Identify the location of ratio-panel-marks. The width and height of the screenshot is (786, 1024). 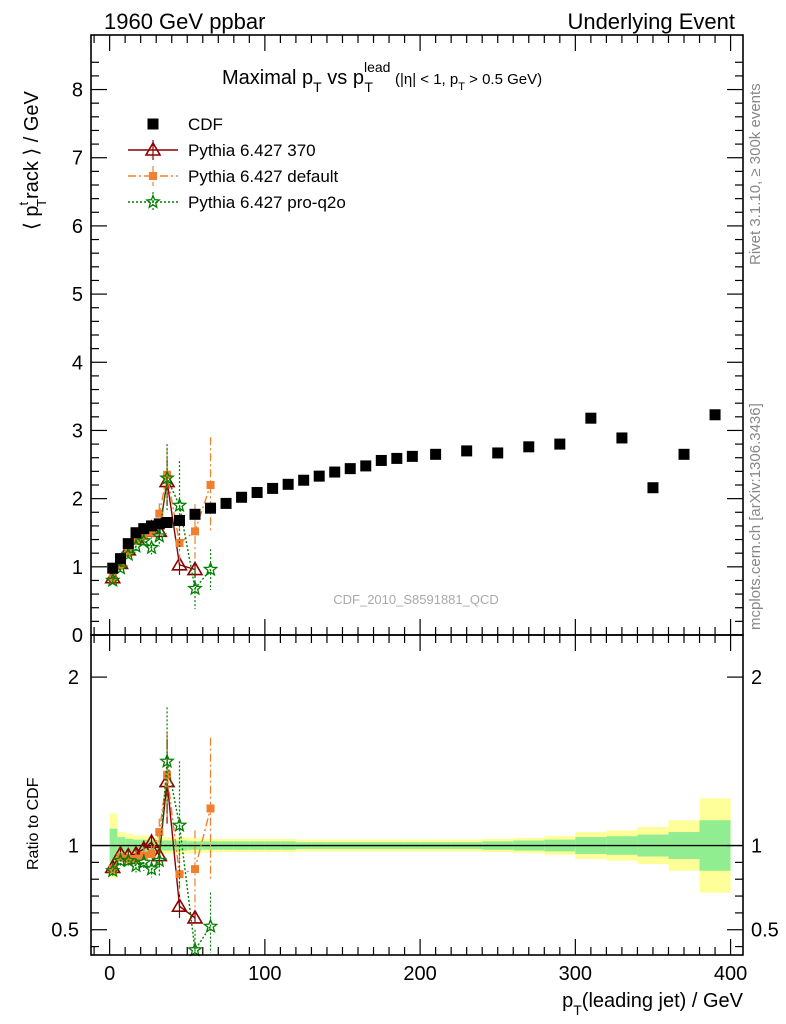
(161, 832).